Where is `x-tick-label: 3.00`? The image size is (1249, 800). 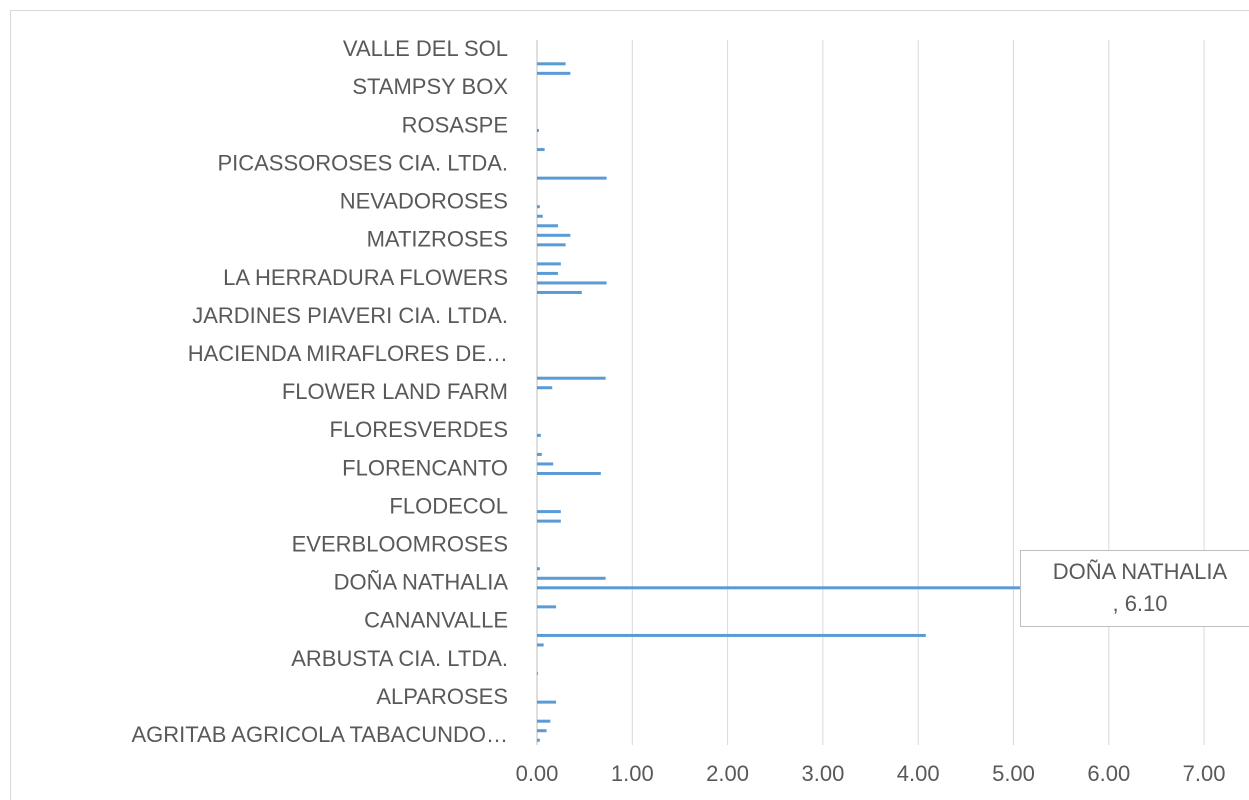
x-tick-label: 3.00 is located at coordinates (822, 773).